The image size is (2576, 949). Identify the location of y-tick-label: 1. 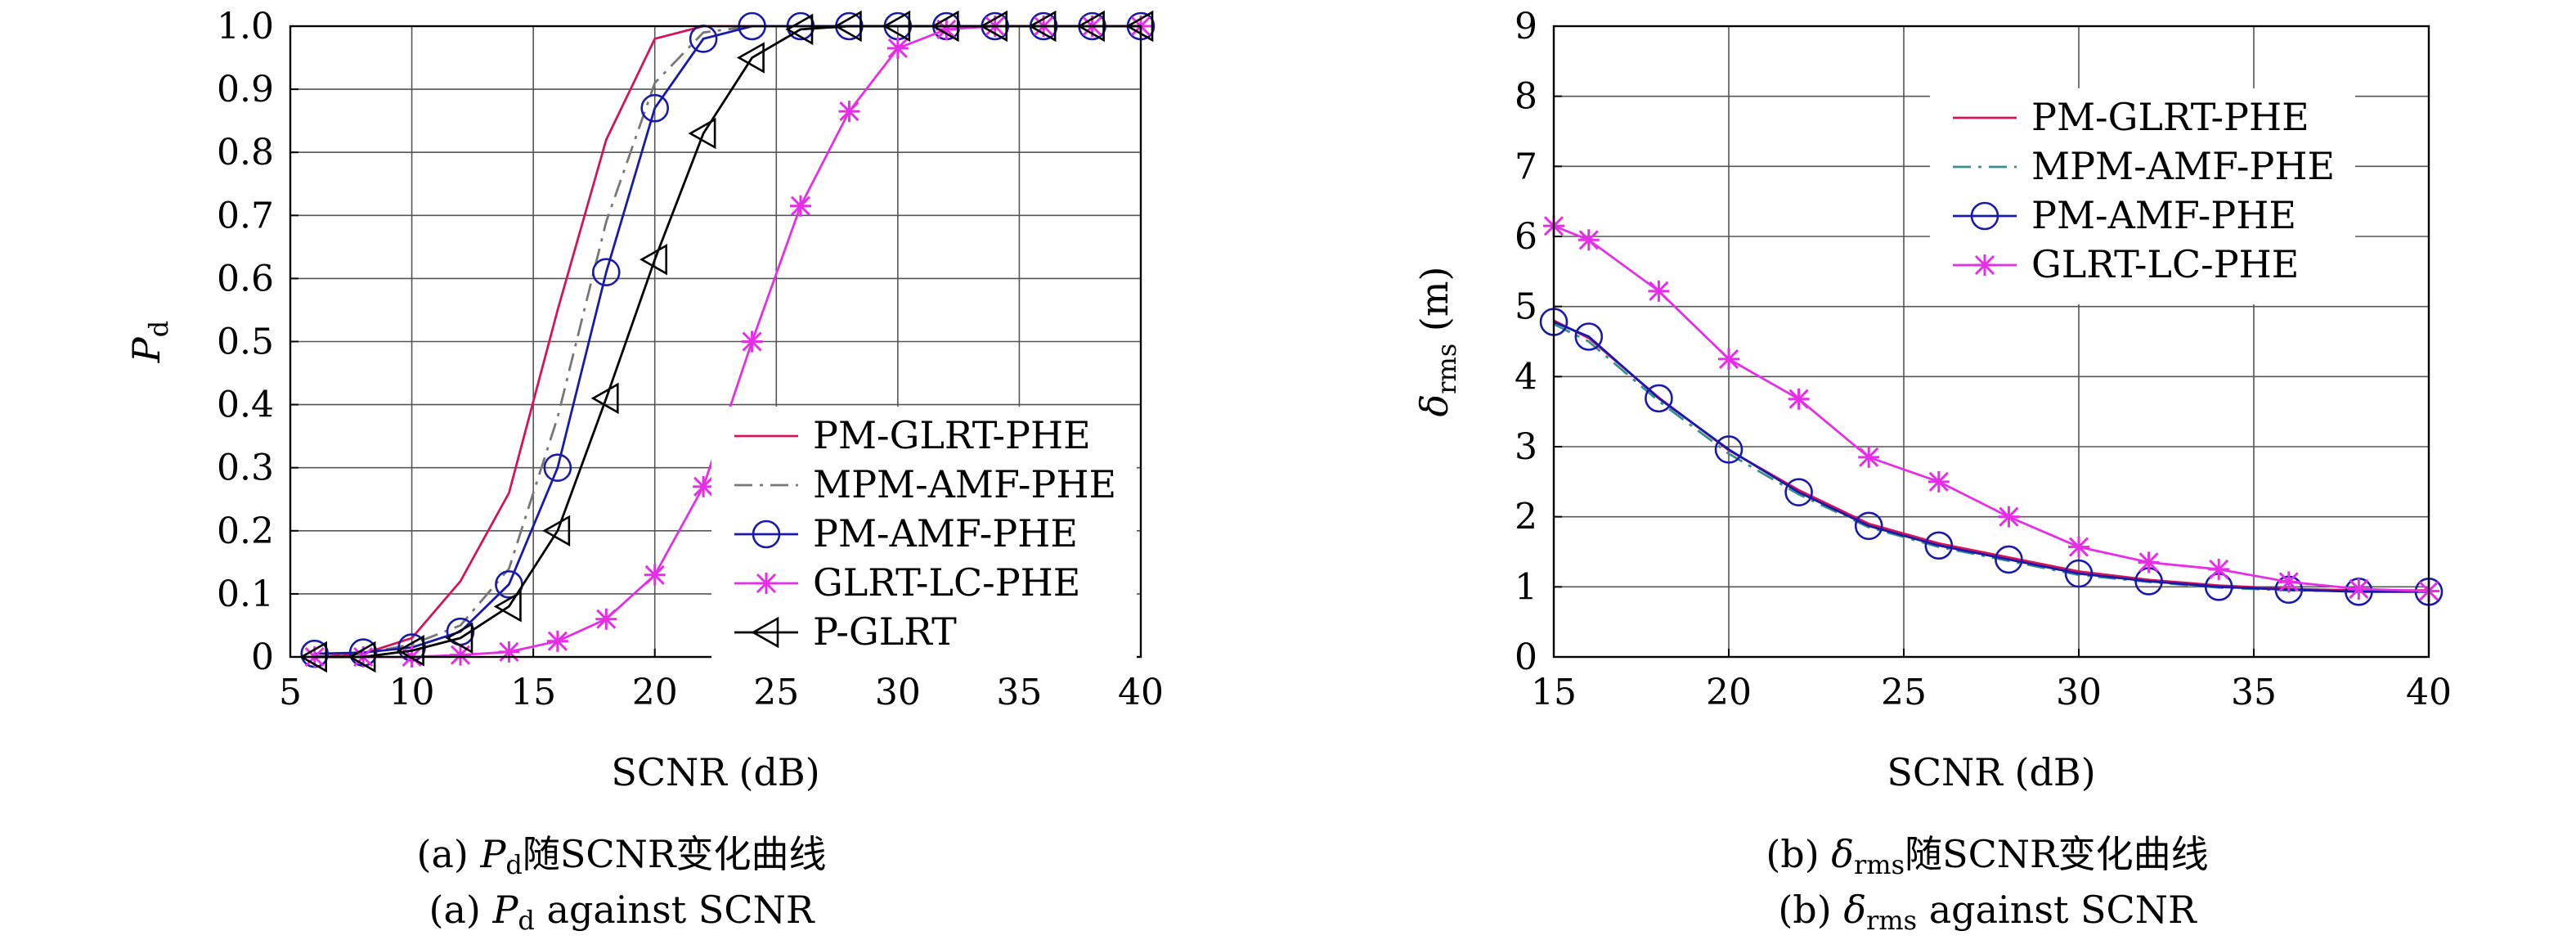
(1526, 587).